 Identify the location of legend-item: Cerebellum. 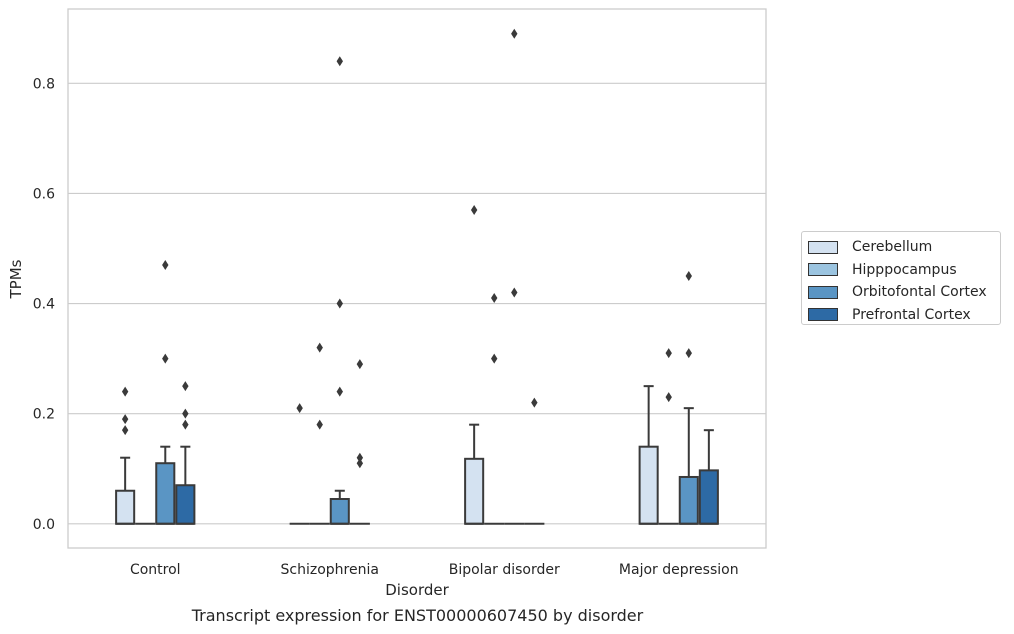
(901, 247).